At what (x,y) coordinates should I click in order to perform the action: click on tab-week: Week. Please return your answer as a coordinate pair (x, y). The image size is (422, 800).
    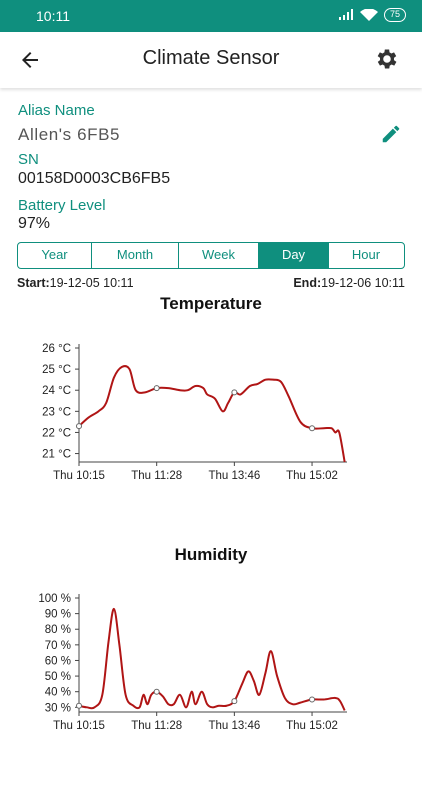
    Looking at the image, I should click on (219, 255).